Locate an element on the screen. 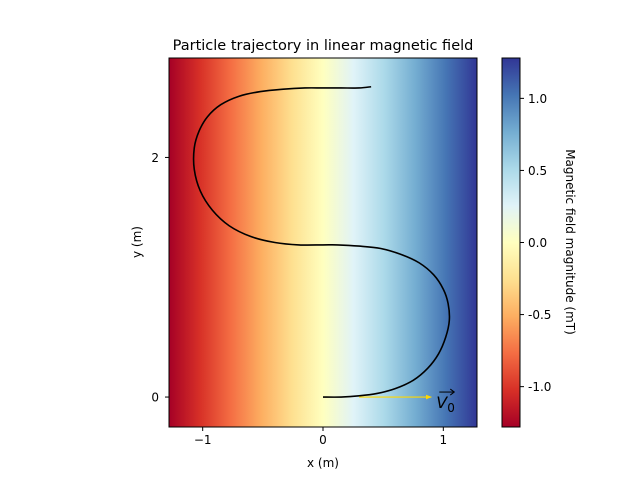  y-tick-label: 2 is located at coordinates (155, 158).